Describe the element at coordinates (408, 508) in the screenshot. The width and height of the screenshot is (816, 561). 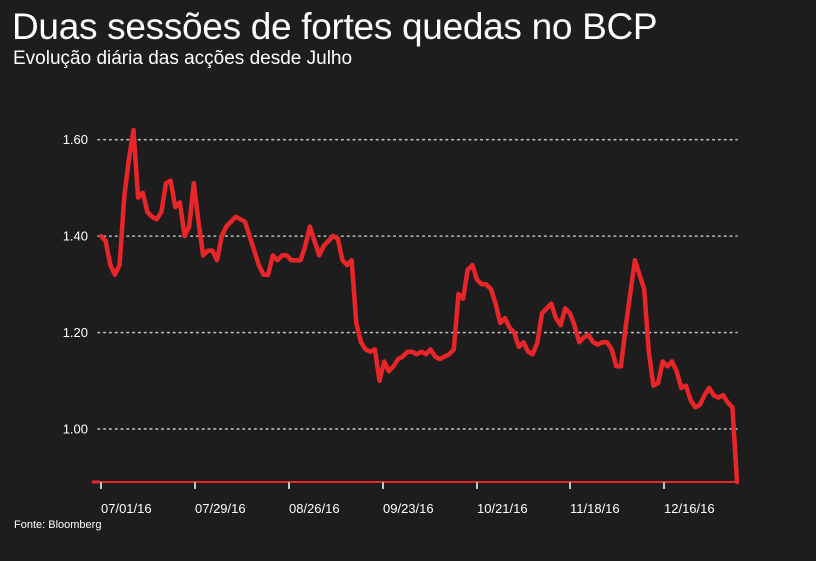
I see `x-tick-label: 09/23/16` at that location.